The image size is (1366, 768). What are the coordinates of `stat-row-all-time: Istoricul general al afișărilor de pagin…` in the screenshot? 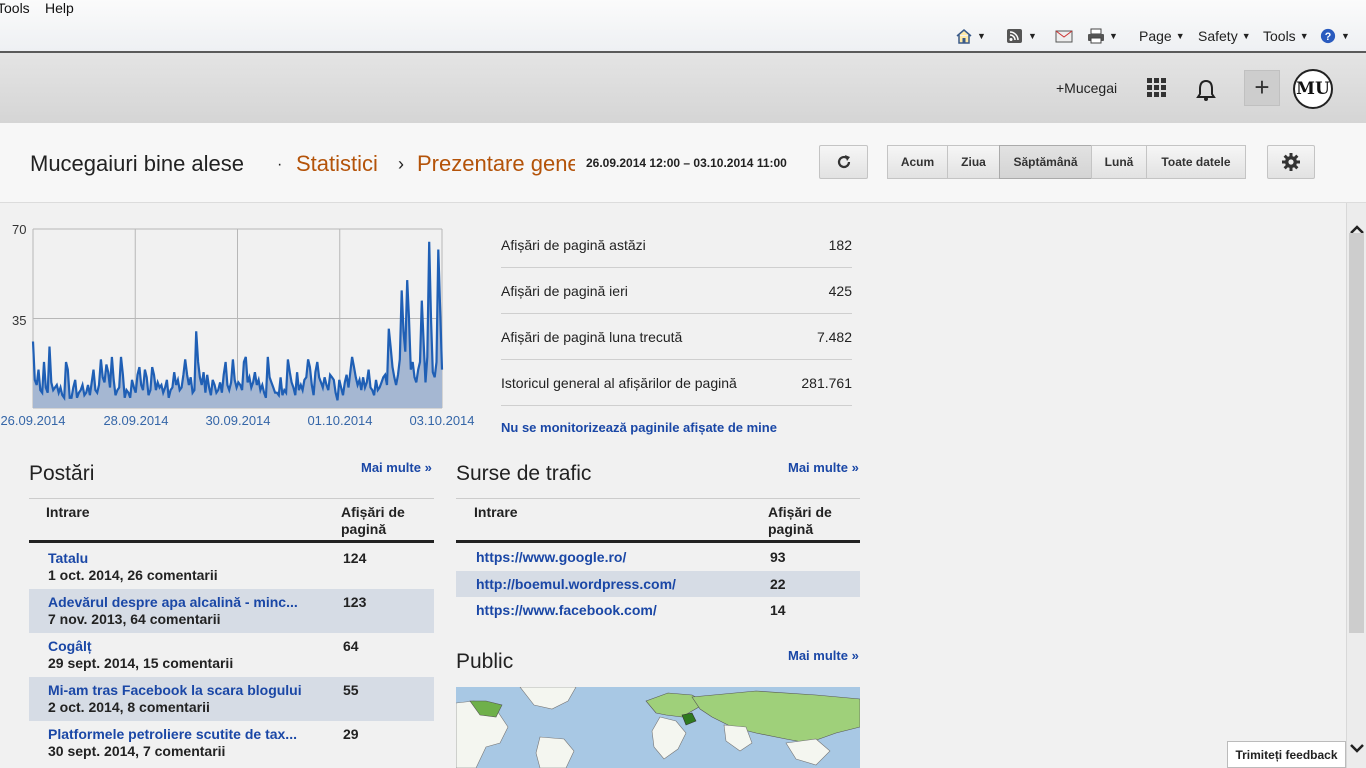 It's located at (676, 383).